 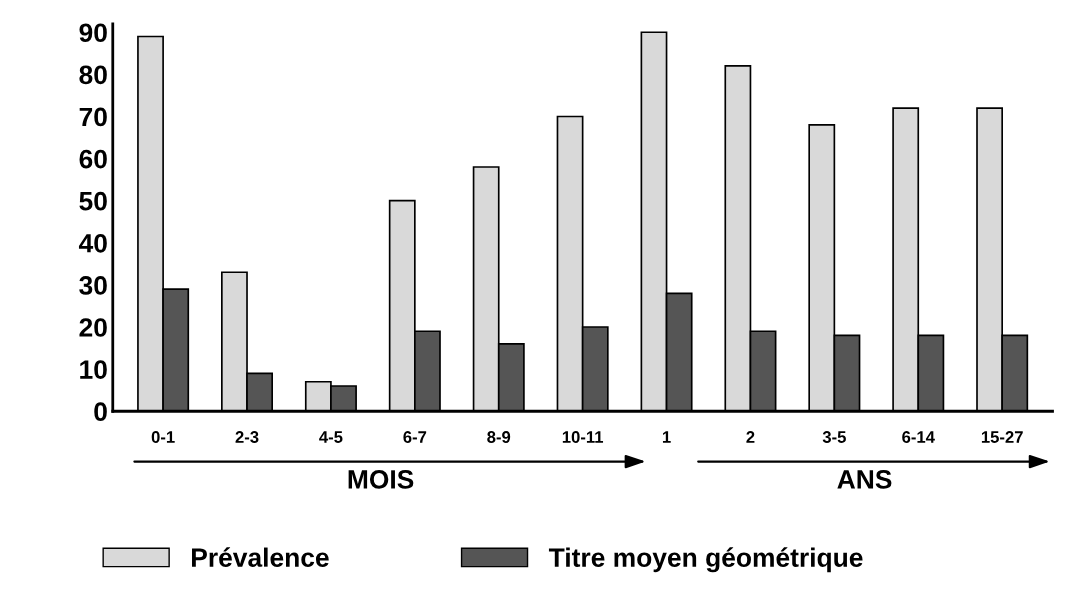 What do you see at coordinates (918, 437) in the screenshot?
I see `x-tick-label: 6-14` at bounding box center [918, 437].